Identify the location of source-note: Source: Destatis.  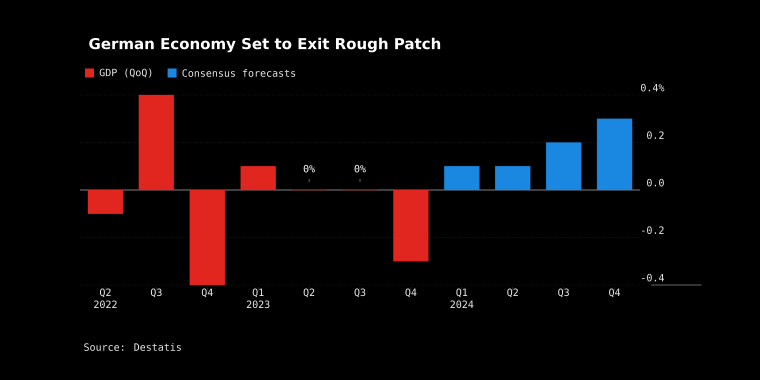
(132, 347).